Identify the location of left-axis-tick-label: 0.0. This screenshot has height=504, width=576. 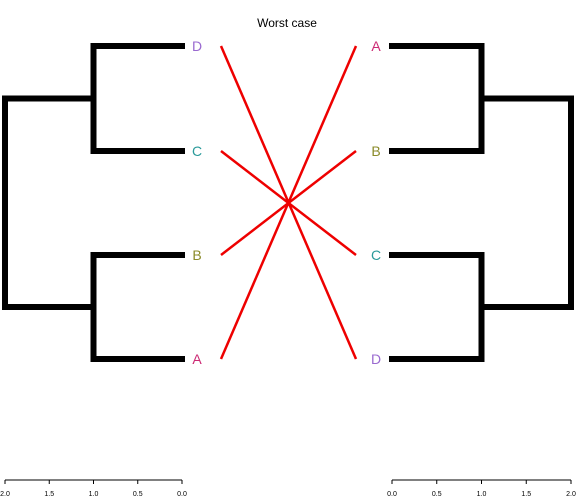
(182, 494).